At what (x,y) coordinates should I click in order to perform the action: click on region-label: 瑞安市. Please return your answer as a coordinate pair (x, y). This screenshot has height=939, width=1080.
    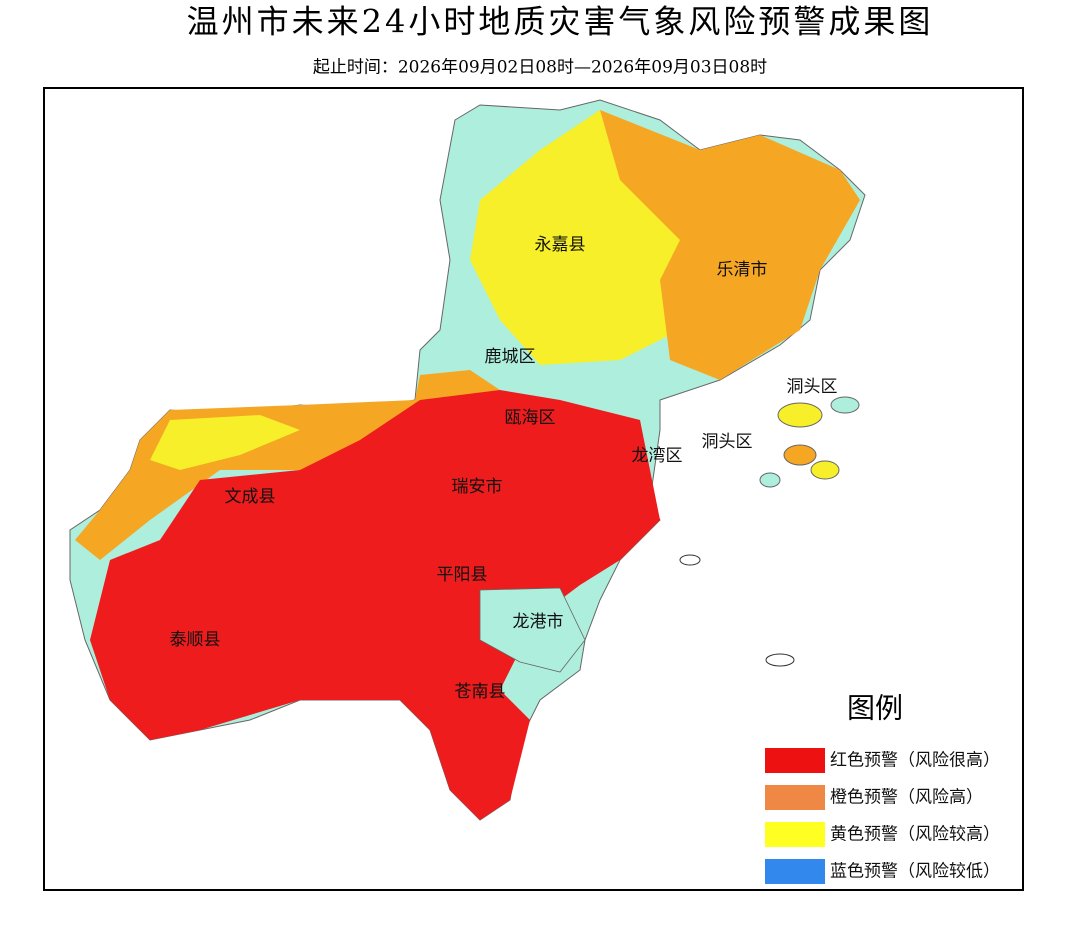
    Looking at the image, I should click on (477, 487).